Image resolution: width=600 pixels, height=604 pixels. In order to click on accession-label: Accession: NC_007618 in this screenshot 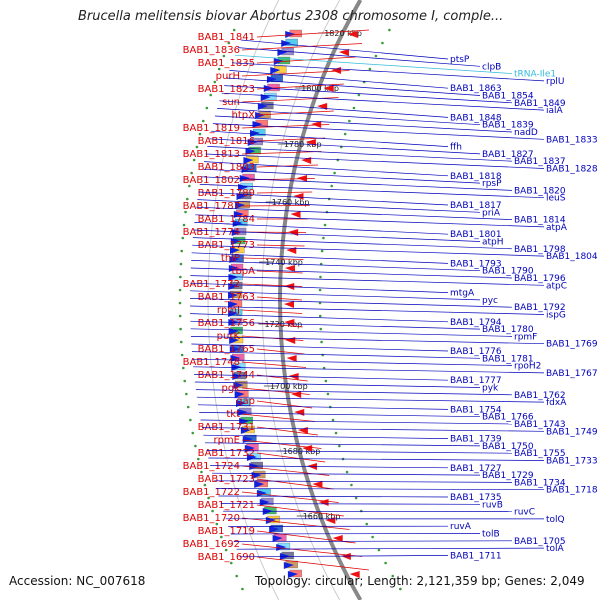, I will do `click(77, 581)`.